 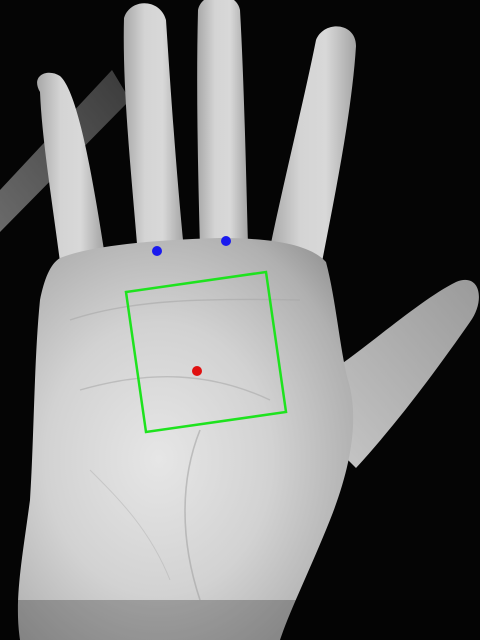 What do you see at coordinates (398, 373) in the screenshot?
I see `thumb` at bounding box center [398, 373].